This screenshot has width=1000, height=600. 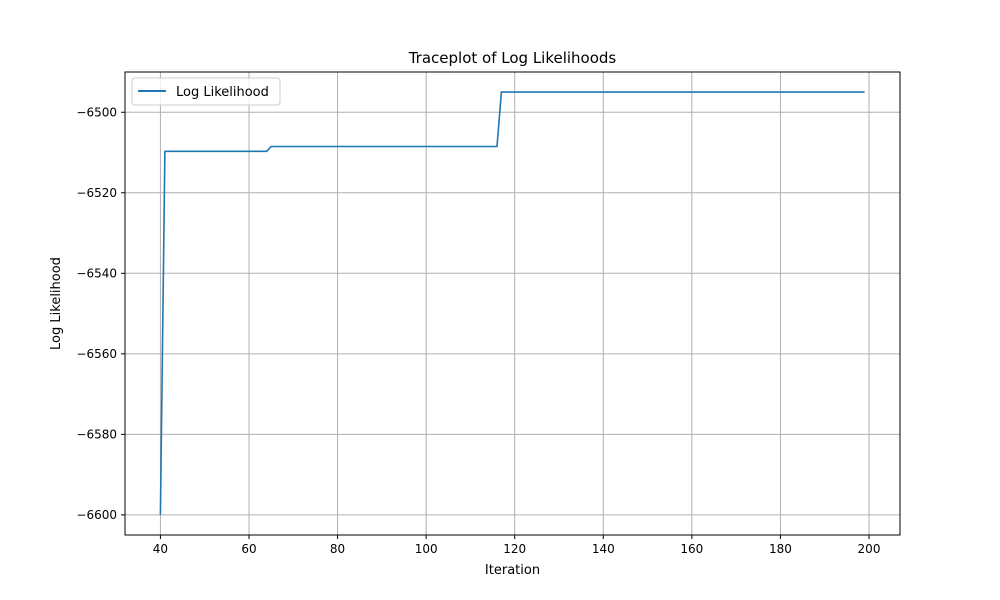 I want to click on legend-label: Log Likelihood, so click(x=222, y=92).